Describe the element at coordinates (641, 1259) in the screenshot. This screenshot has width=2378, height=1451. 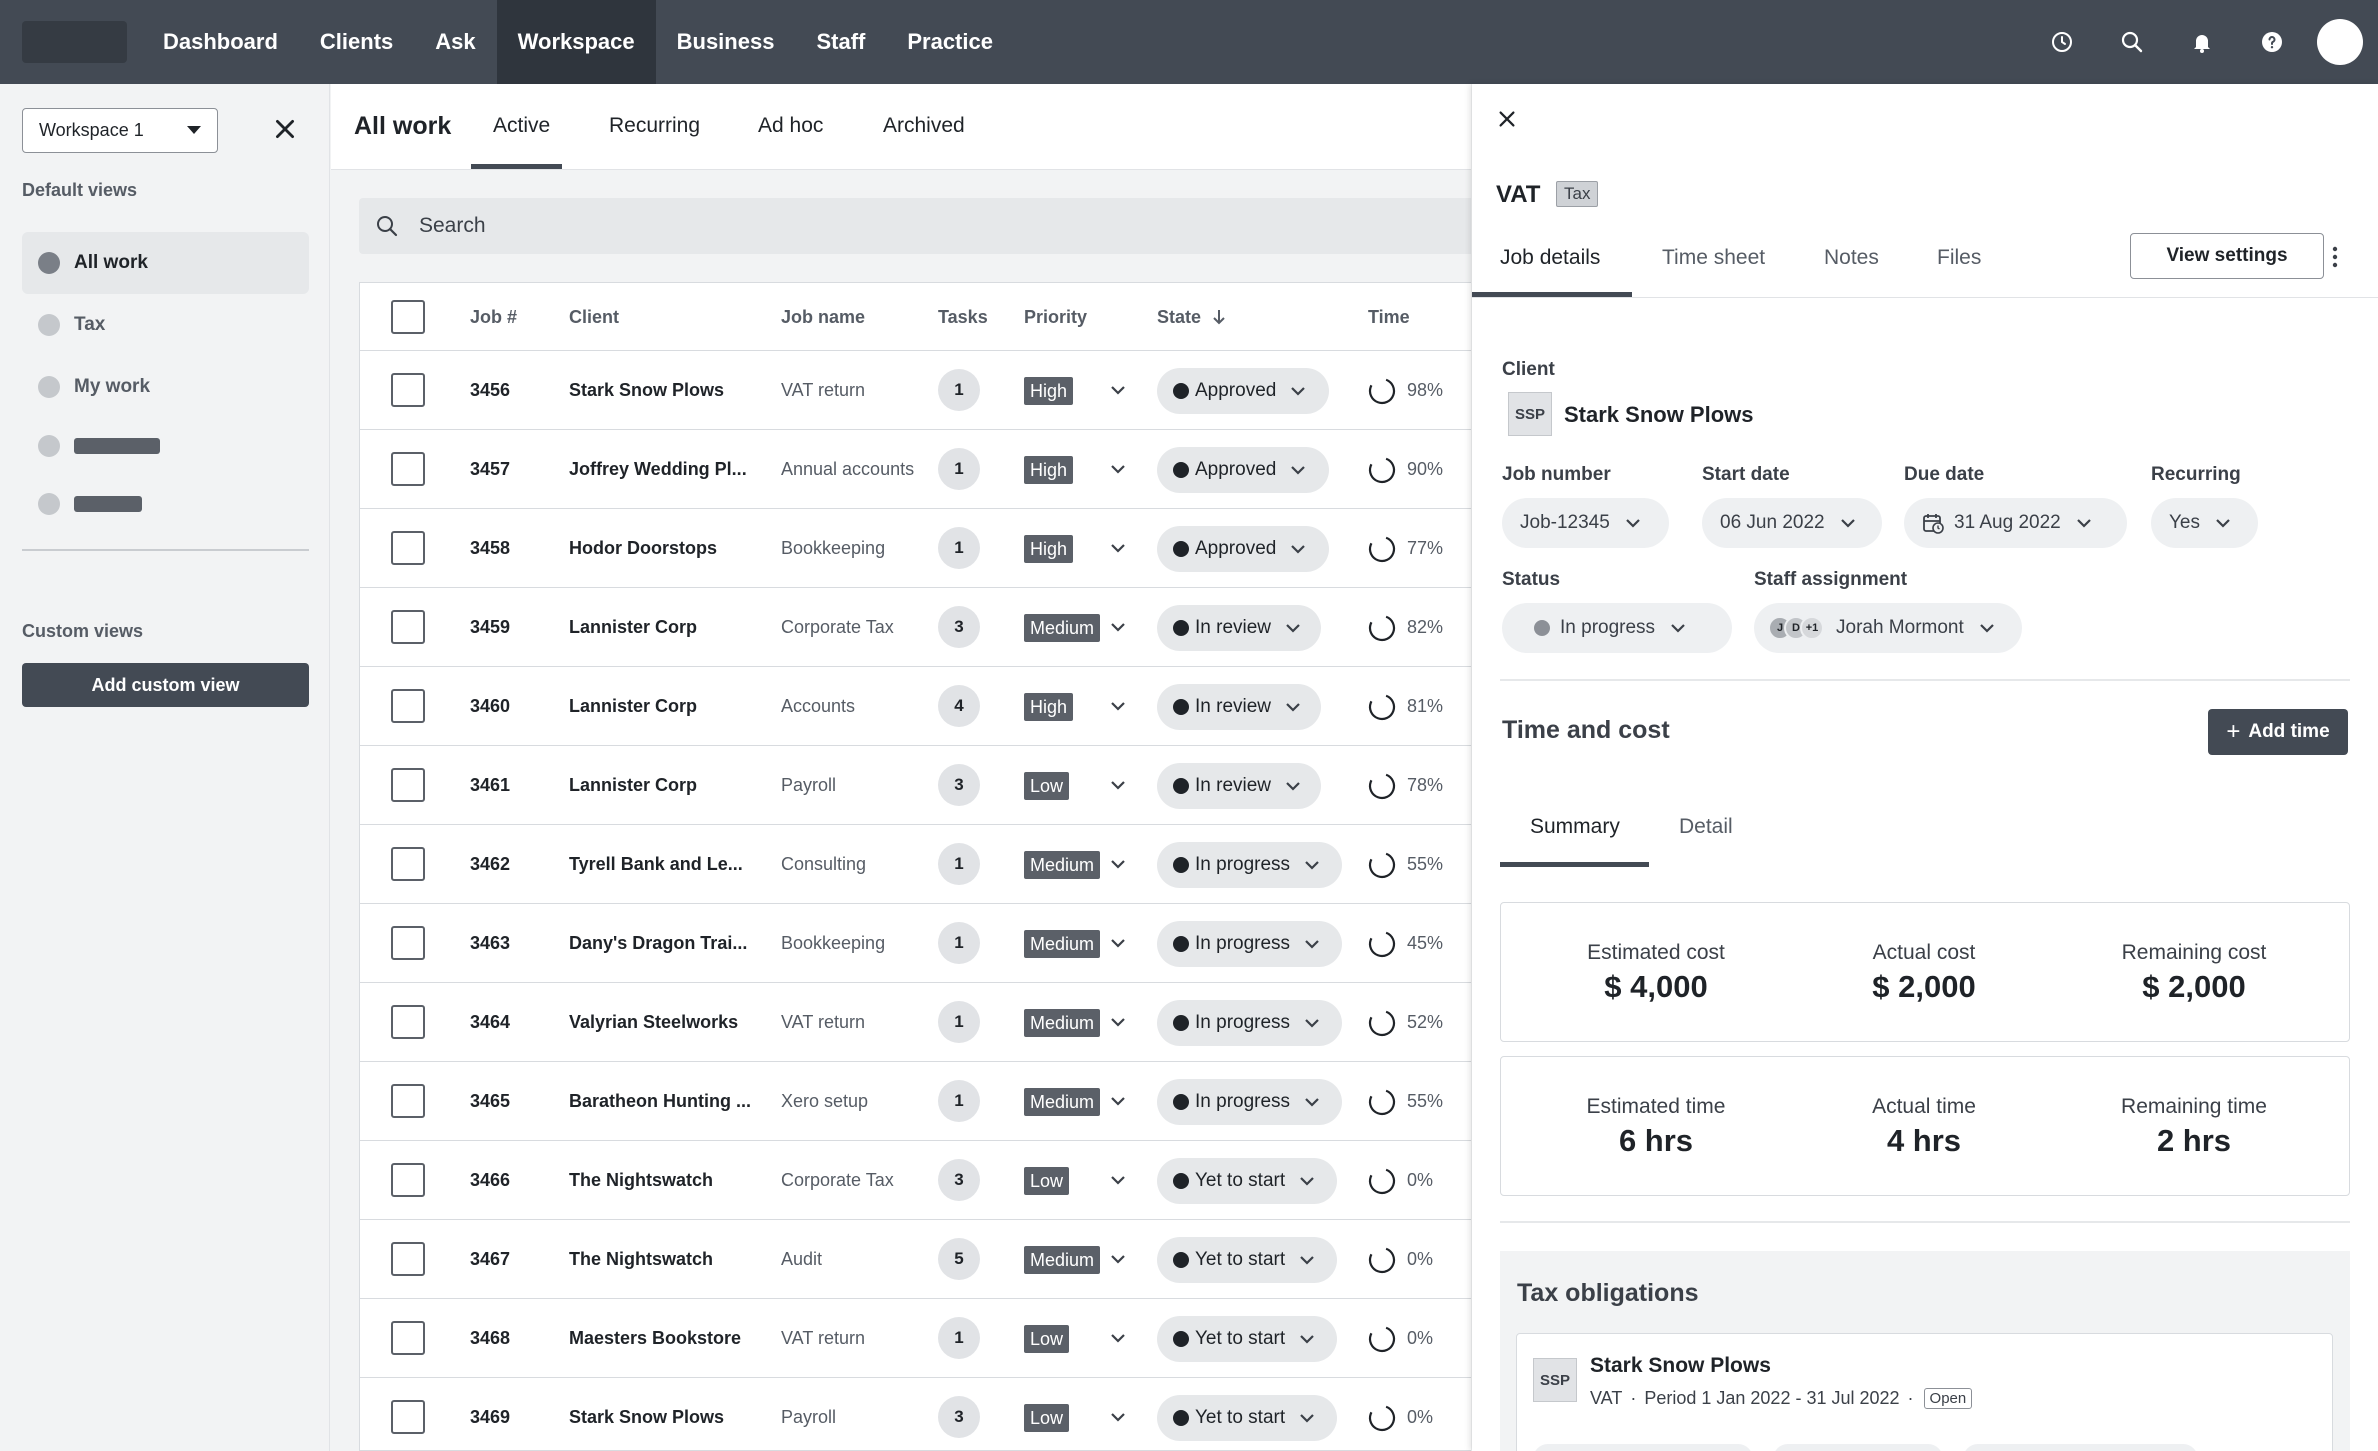
I see `client-cell: The Nightswatch` at that location.